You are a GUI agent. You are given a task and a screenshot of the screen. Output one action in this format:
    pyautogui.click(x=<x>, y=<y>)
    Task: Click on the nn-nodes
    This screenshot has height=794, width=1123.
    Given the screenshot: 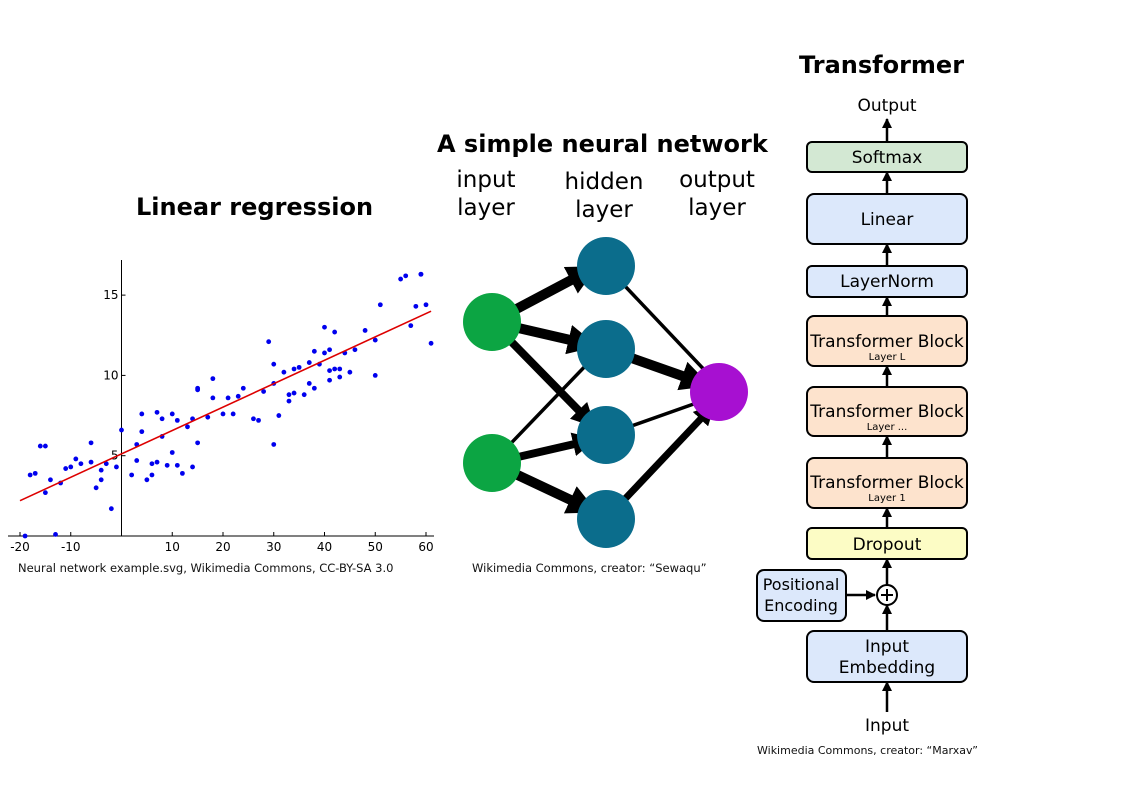 What is the action you would take?
    pyautogui.click(x=605, y=392)
    